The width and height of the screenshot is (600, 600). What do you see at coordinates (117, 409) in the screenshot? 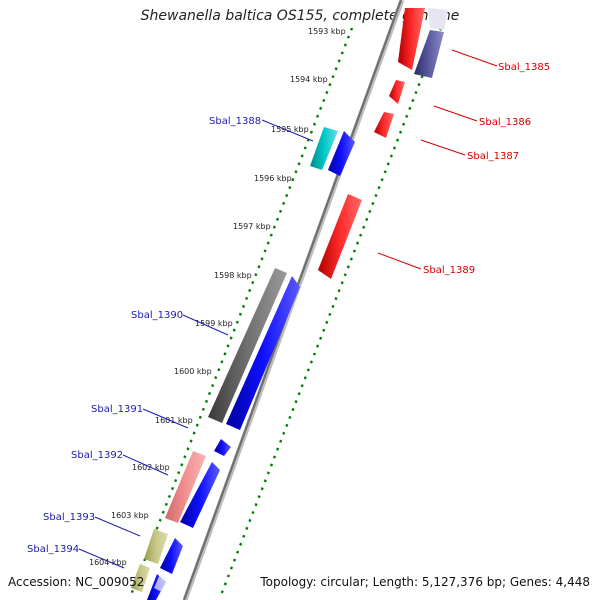
I see `gene-label-sbal-1391: Sbal_1391` at bounding box center [117, 409].